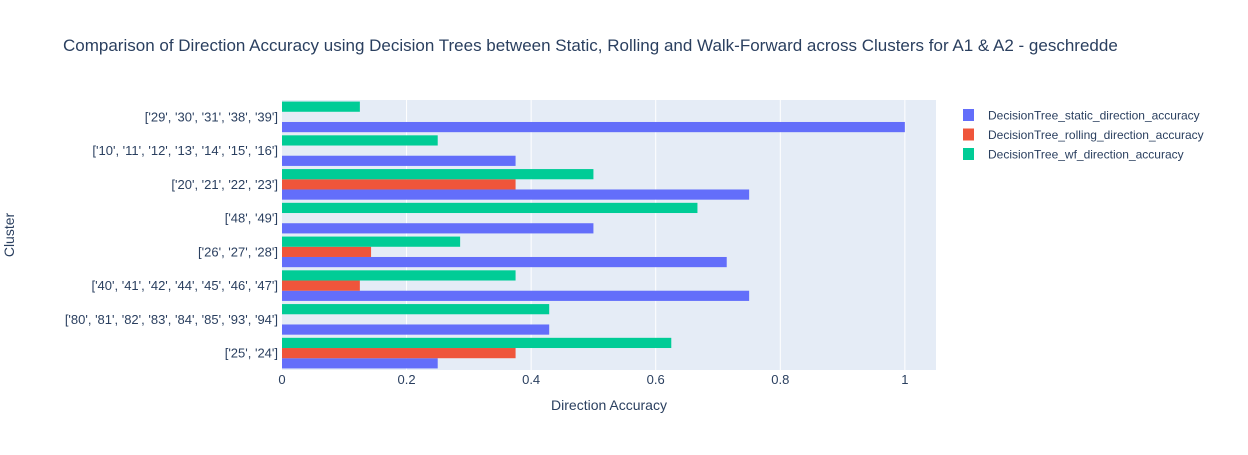 Image resolution: width=1248 pixels, height=455 pixels. Describe the element at coordinates (281, 379) in the screenshot. I see `x-tick-label: 0` at that location.